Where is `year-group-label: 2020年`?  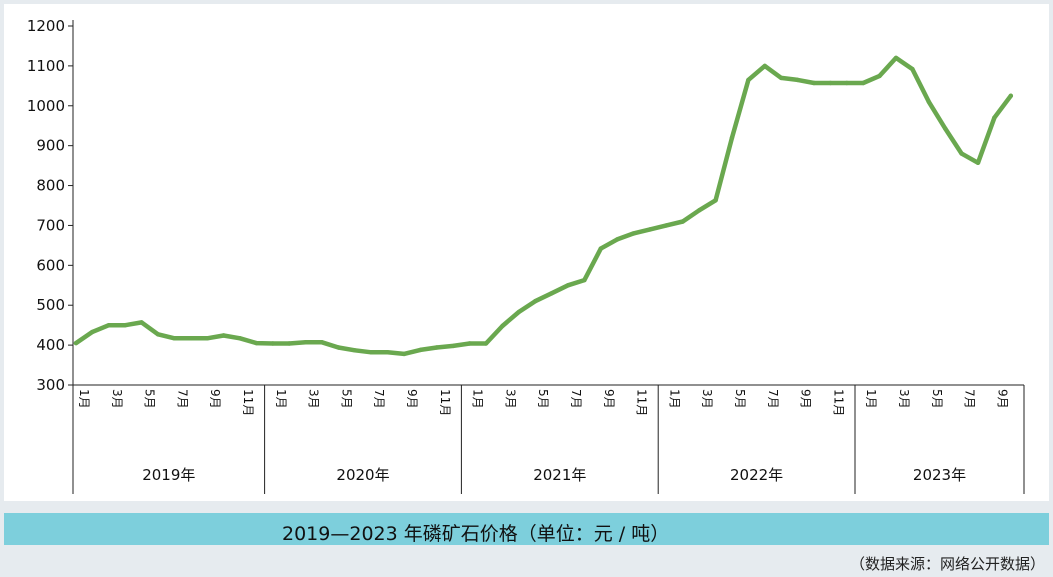
year-group-label: 2020年 is located at coordinates (362, 475).